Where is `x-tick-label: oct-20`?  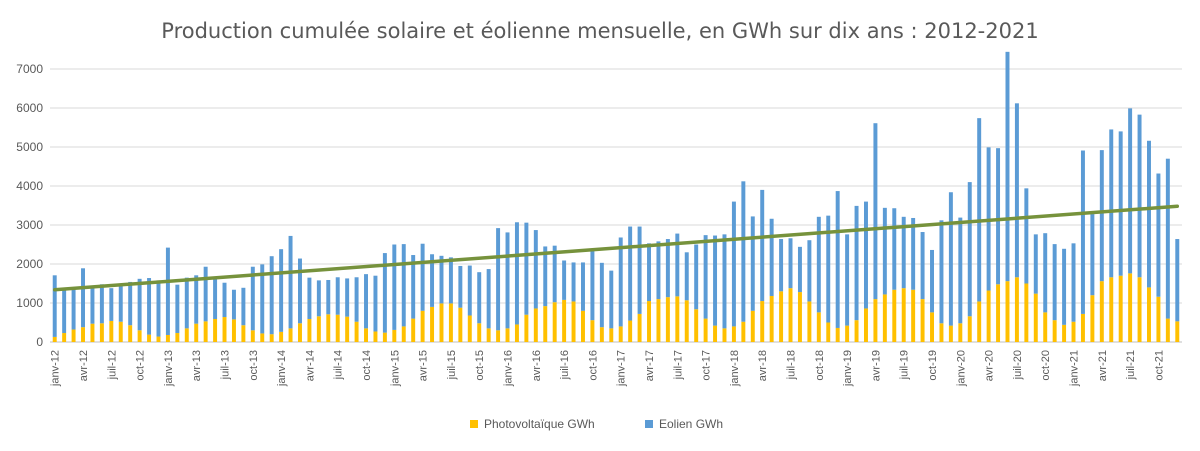
x-tick-label: oct-20 is located at coordinates (1046, 365).